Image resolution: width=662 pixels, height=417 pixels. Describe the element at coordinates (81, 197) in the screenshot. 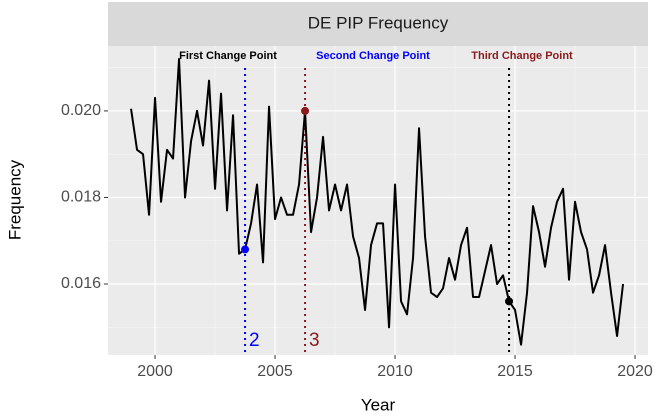

I see `y-tick-label: 0.018` at that location.